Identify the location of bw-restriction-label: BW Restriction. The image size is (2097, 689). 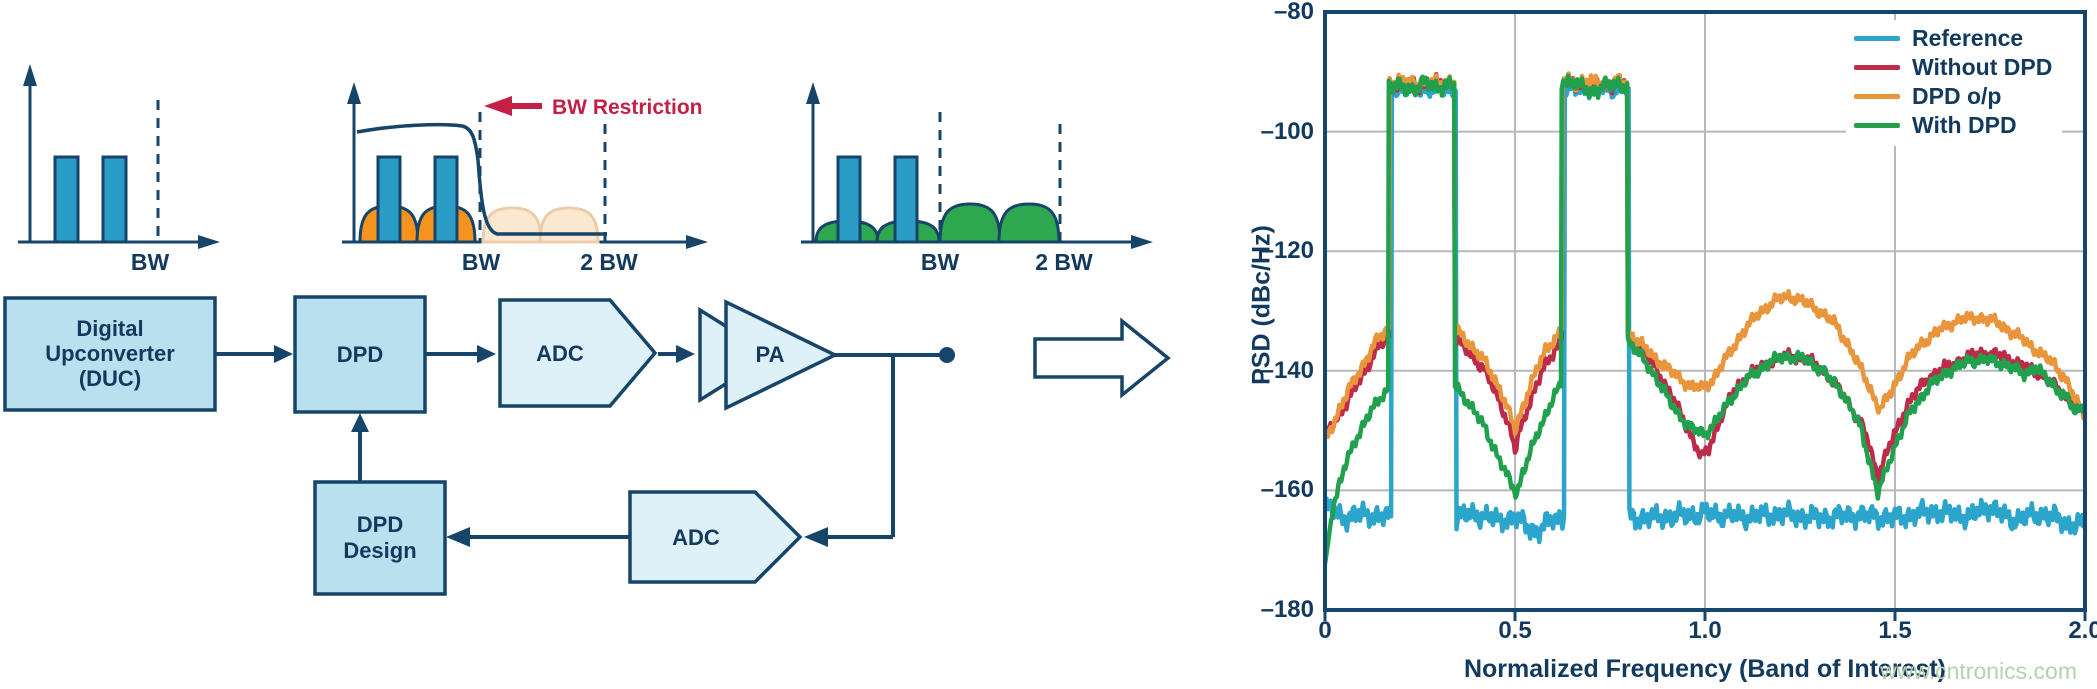
(627, 107).